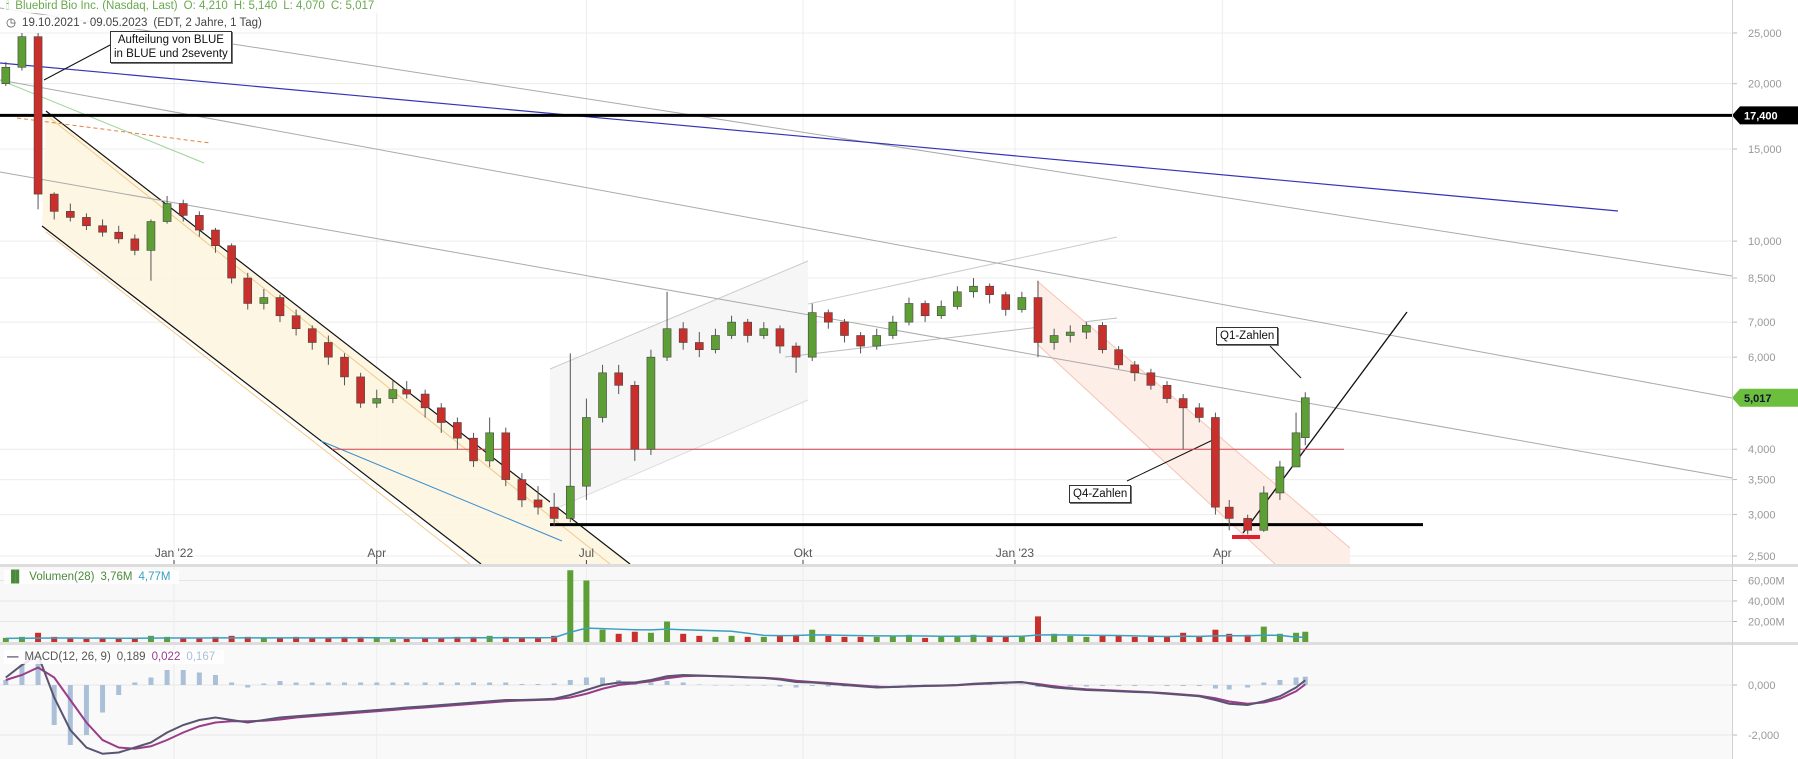  What do you see at coordinates (78, 62) in the screenshot?
I see `split-callout-line` at bounding box center [78, 62].